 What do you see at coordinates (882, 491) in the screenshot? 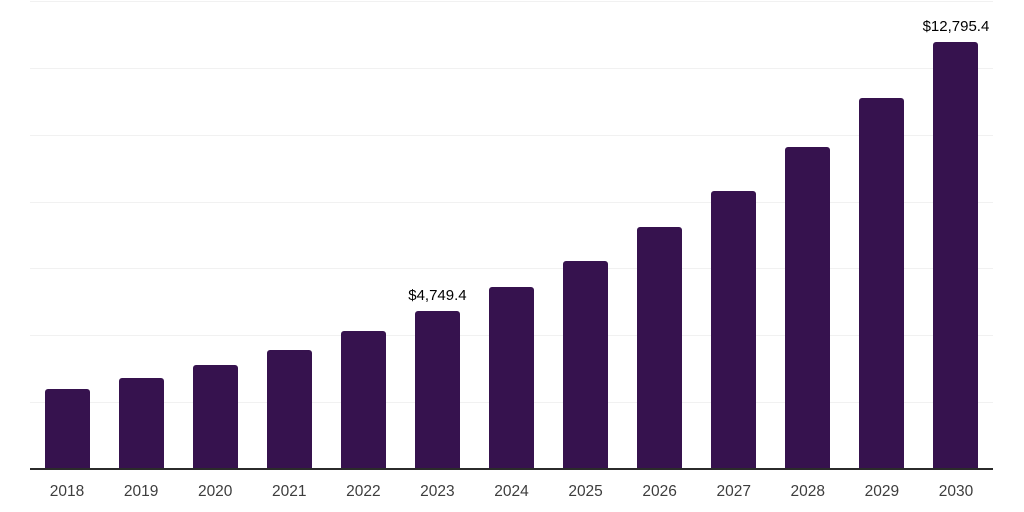
I see `x-tick-2029: 2029` at bounding box center [882, 491].